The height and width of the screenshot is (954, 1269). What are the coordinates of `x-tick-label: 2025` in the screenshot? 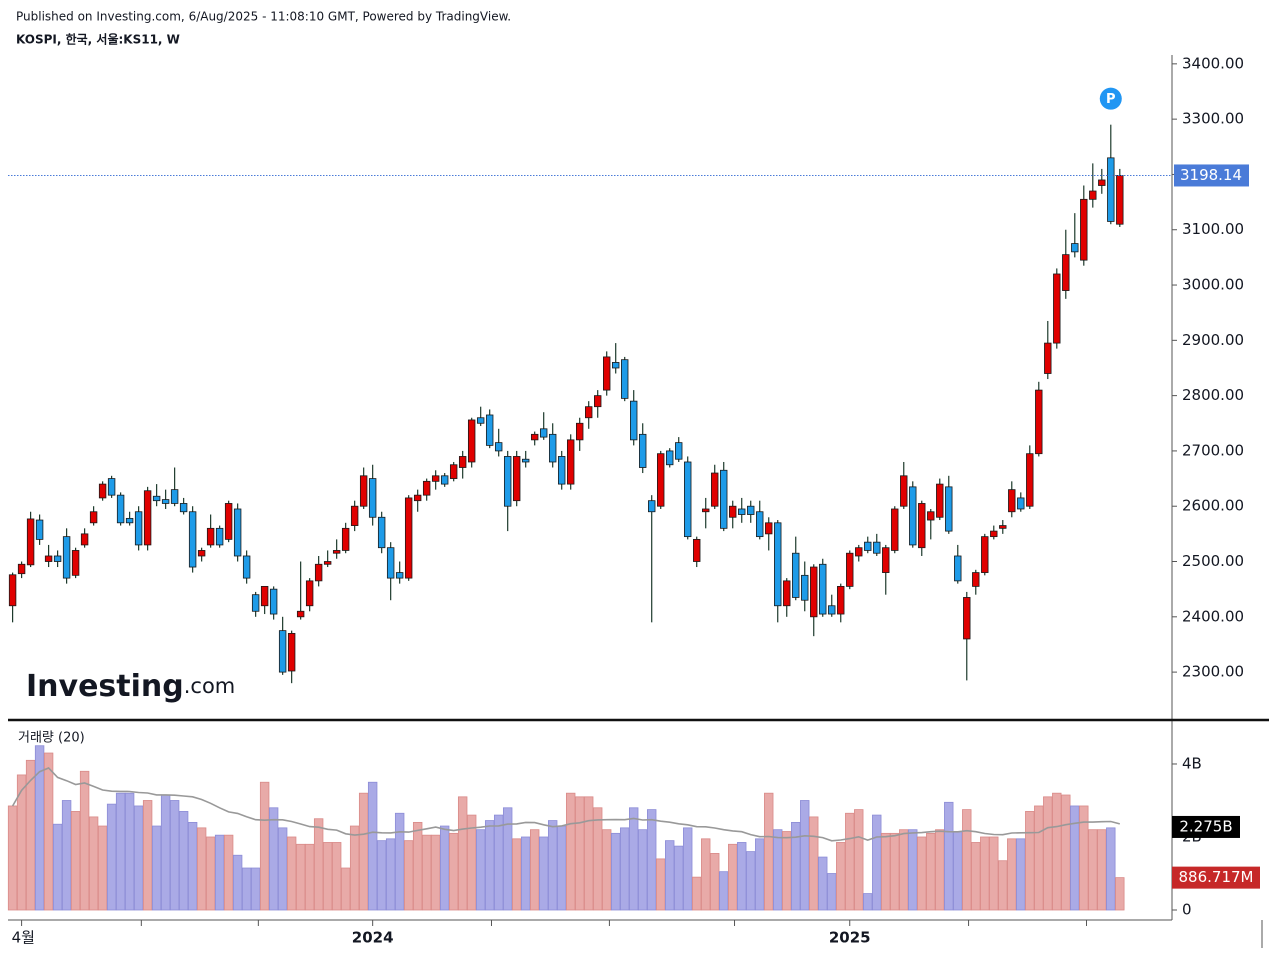 It's located at (850, 938).